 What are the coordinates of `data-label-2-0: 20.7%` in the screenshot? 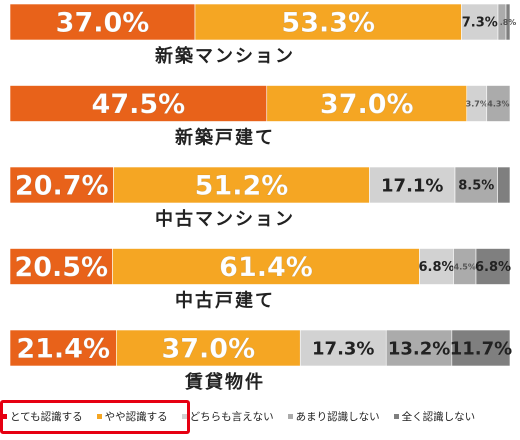 It's located at (62, 186).